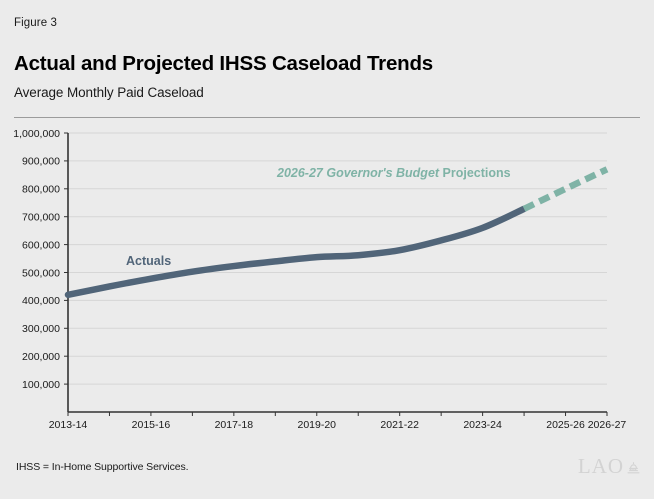 The width and height of the screenshot is (654, 499). I want to click on x-axis-label: 2015-16, so click(151, 424).